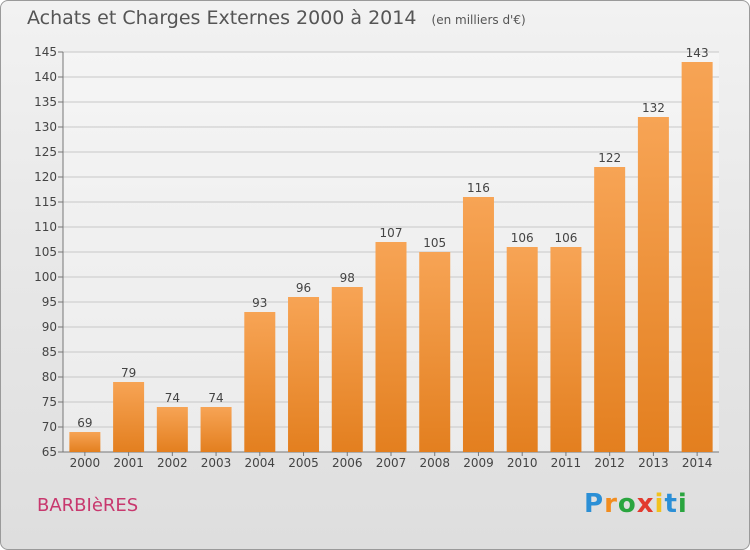 The height and width of the screenshot is (550, 750). I want to click on chart-subtitle: (en milliers d'€), so click(478, 20).